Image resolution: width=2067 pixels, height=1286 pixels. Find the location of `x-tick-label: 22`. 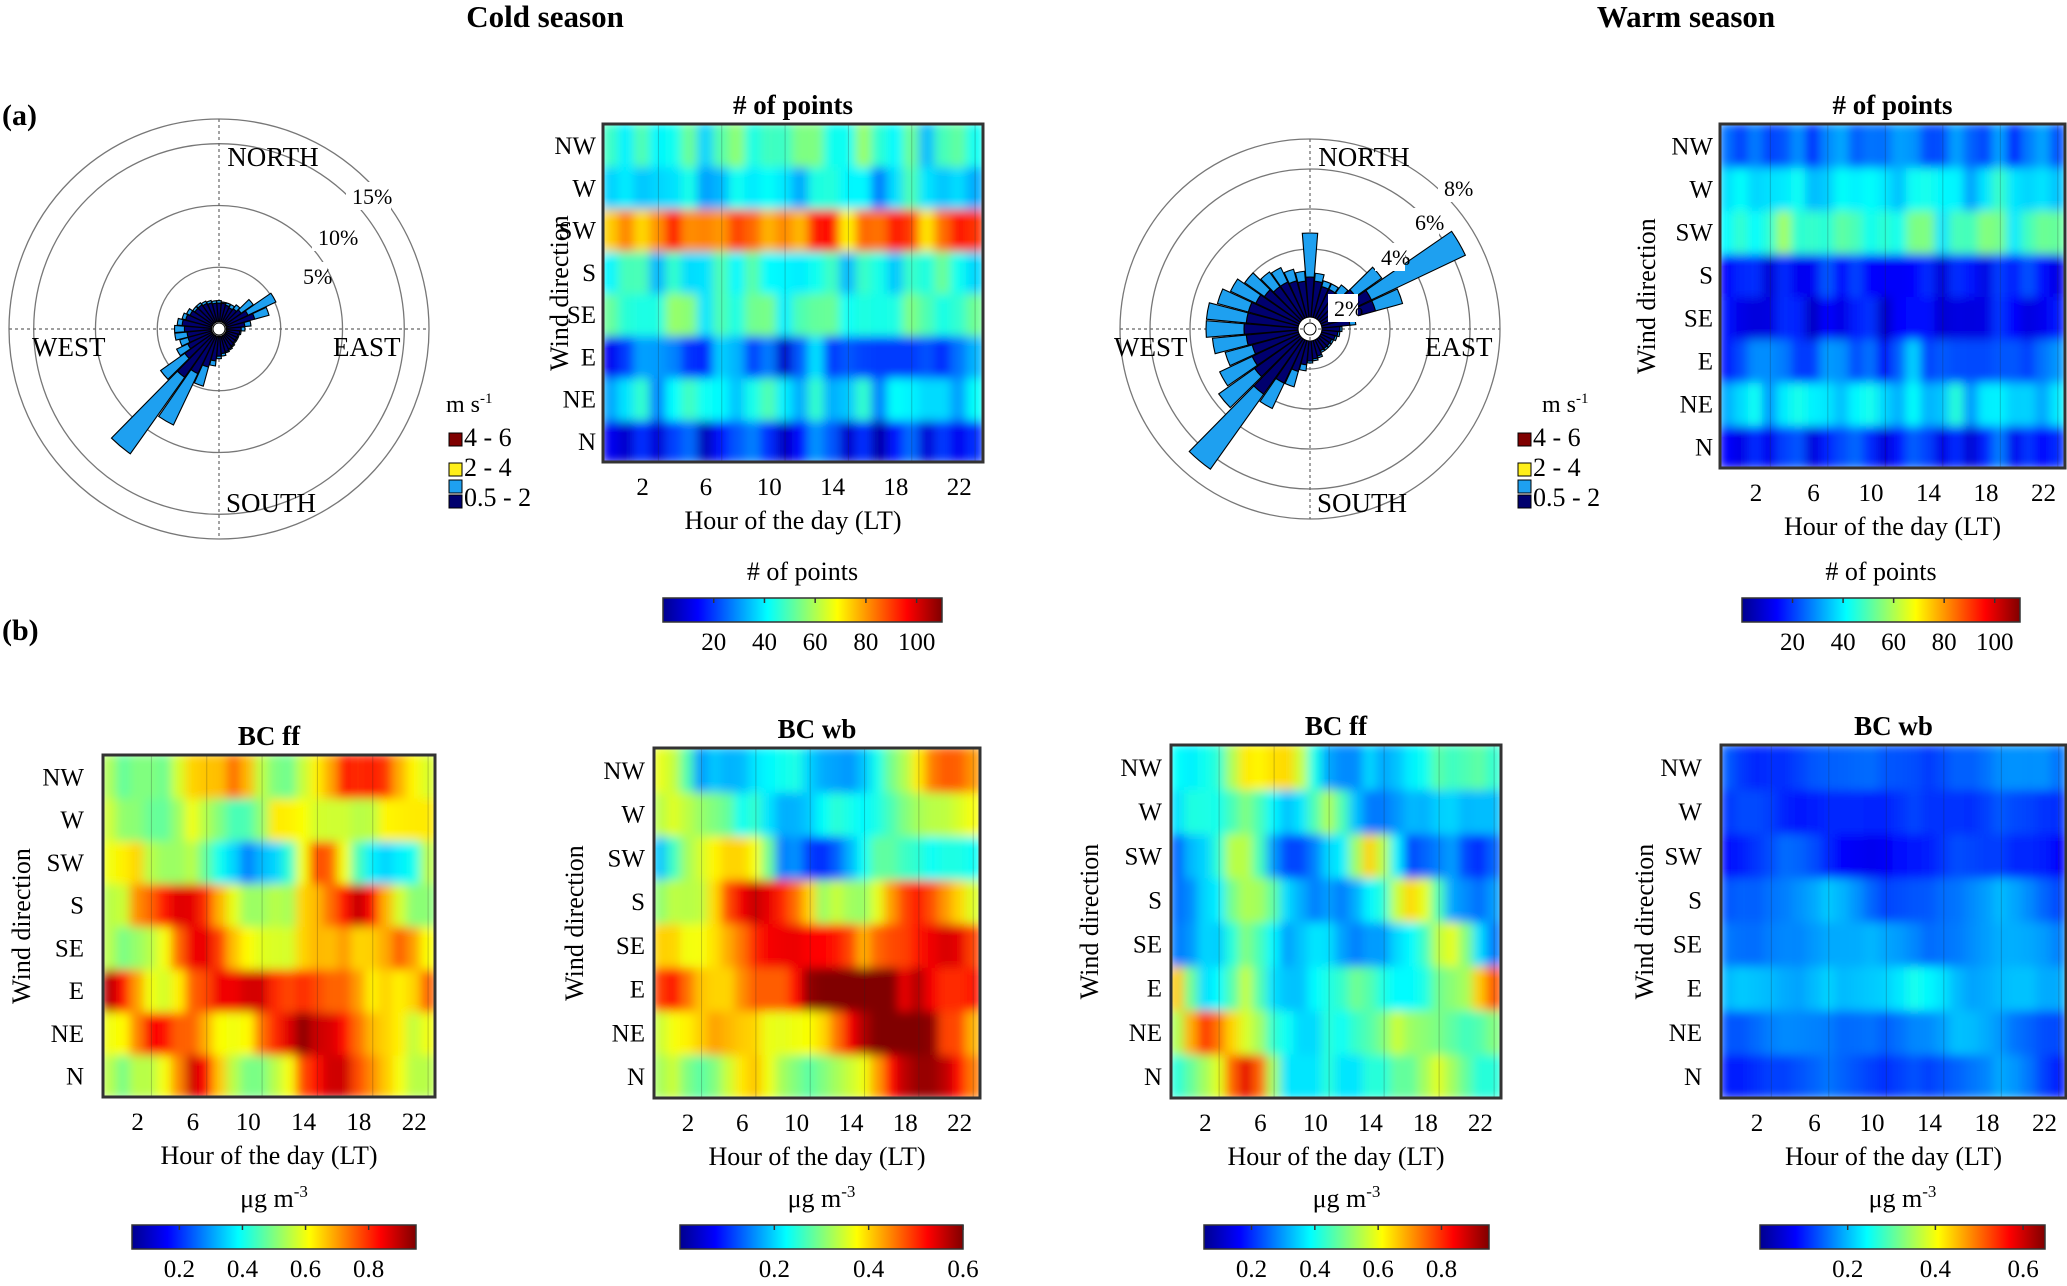

x-tick-label: 22 is located at coordinates (1480, 1123).